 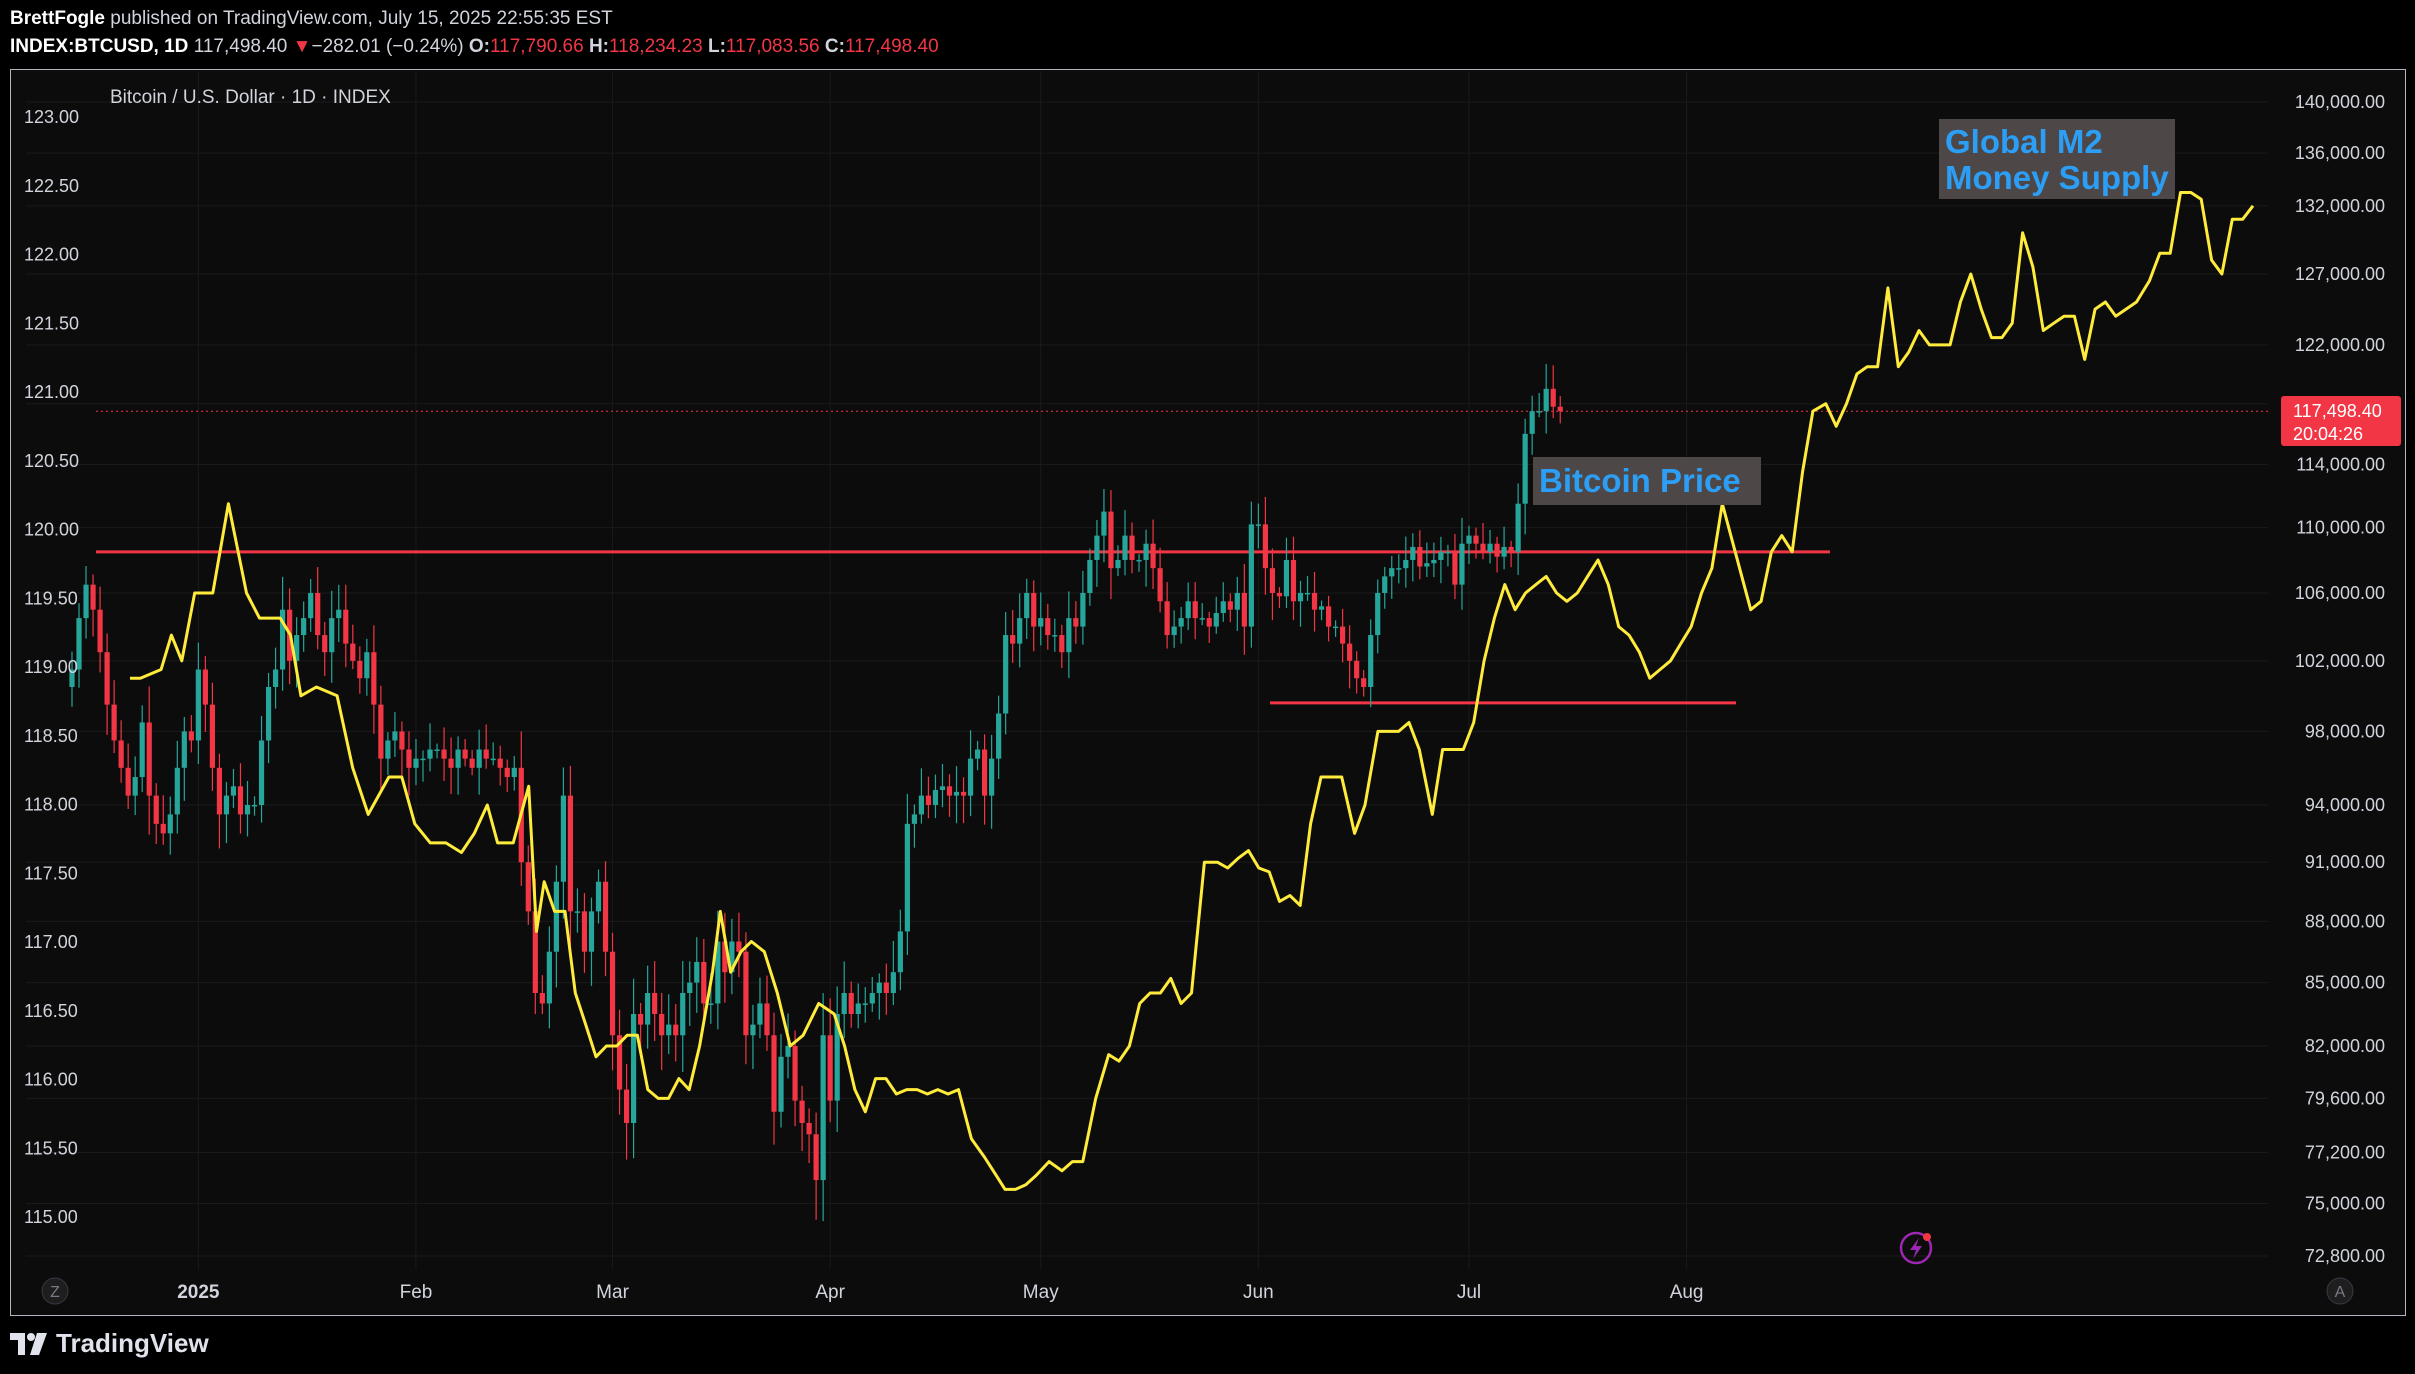 I want to click on right-axis-tick: 136,000.00, so click(x=2340, y=153).